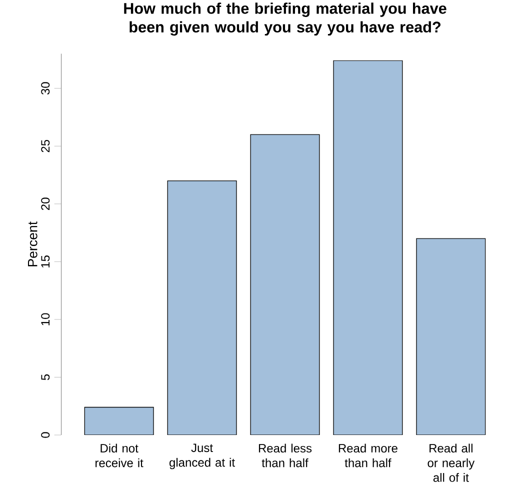 This screenshot has width=509, height=493. I want to click on y-tick-label: 0, so click(45, 435).